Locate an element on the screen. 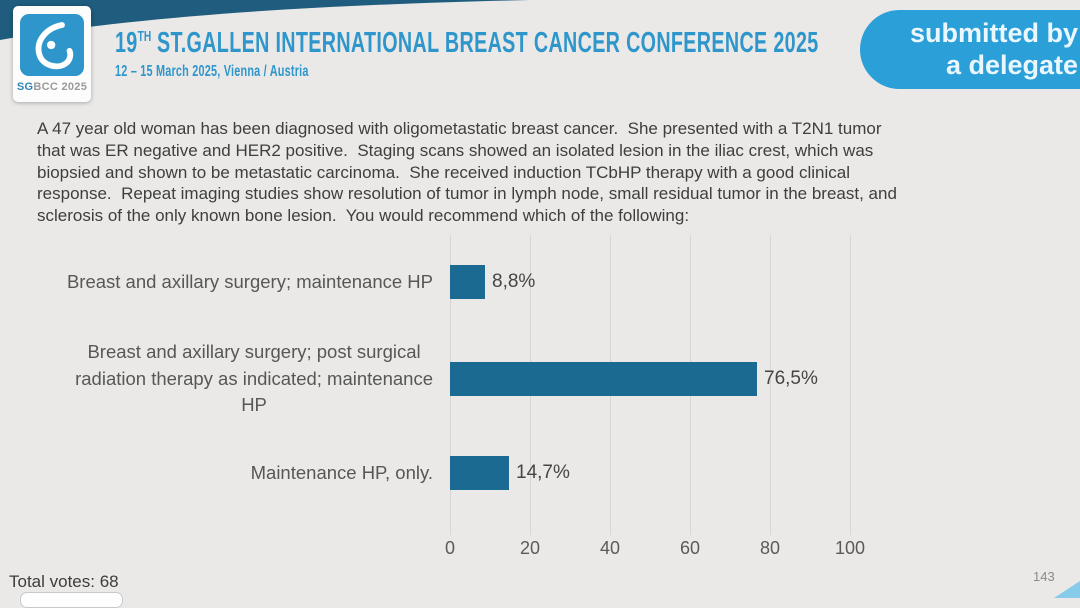  page-number: 143 is located at coordinates (1044, 576).